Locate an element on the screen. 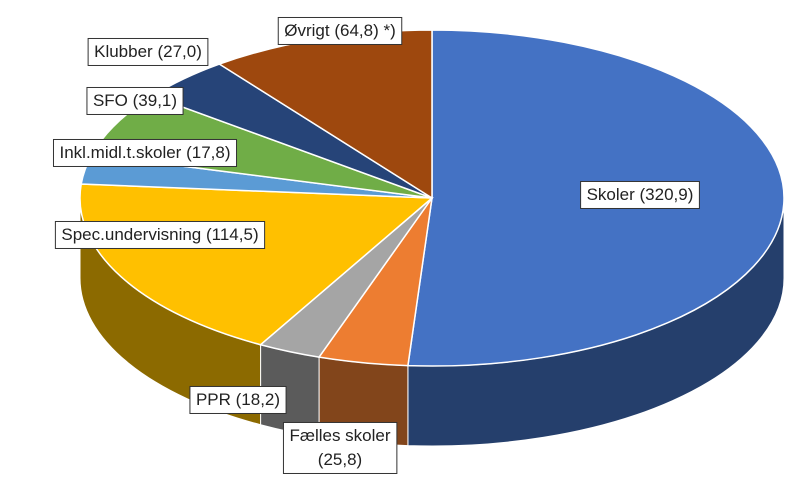  data-label: Øvrigt (64,8) *) is located at coordinates (340, 30).